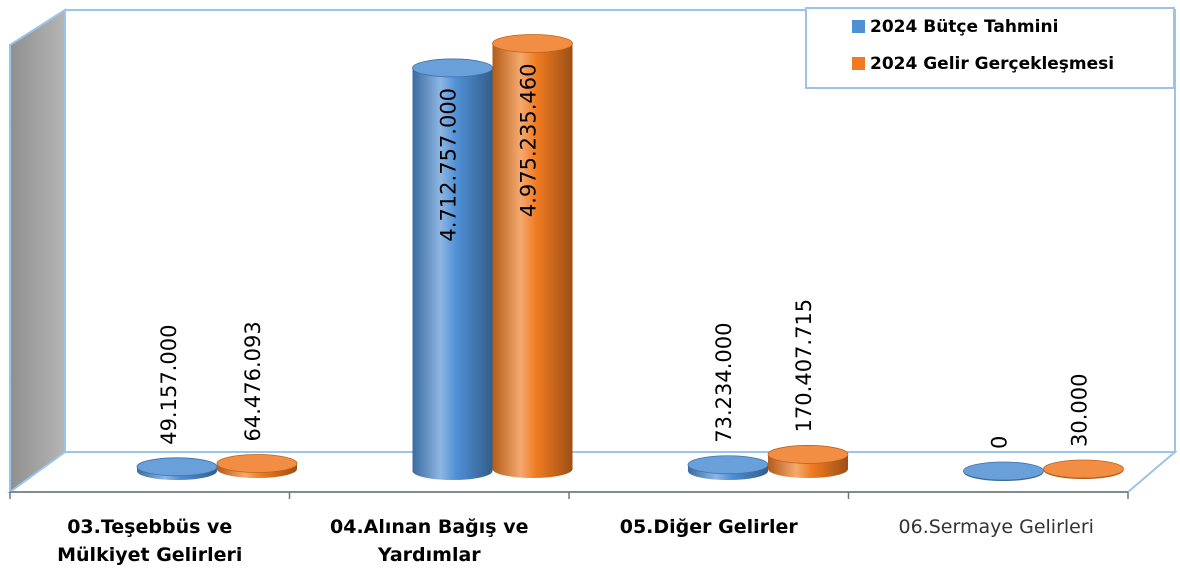 This screenshot has height=576, width=1180. I want to click on legend-entry: 2024 Gelir Gerçekleşmesi, so click(992, 64).